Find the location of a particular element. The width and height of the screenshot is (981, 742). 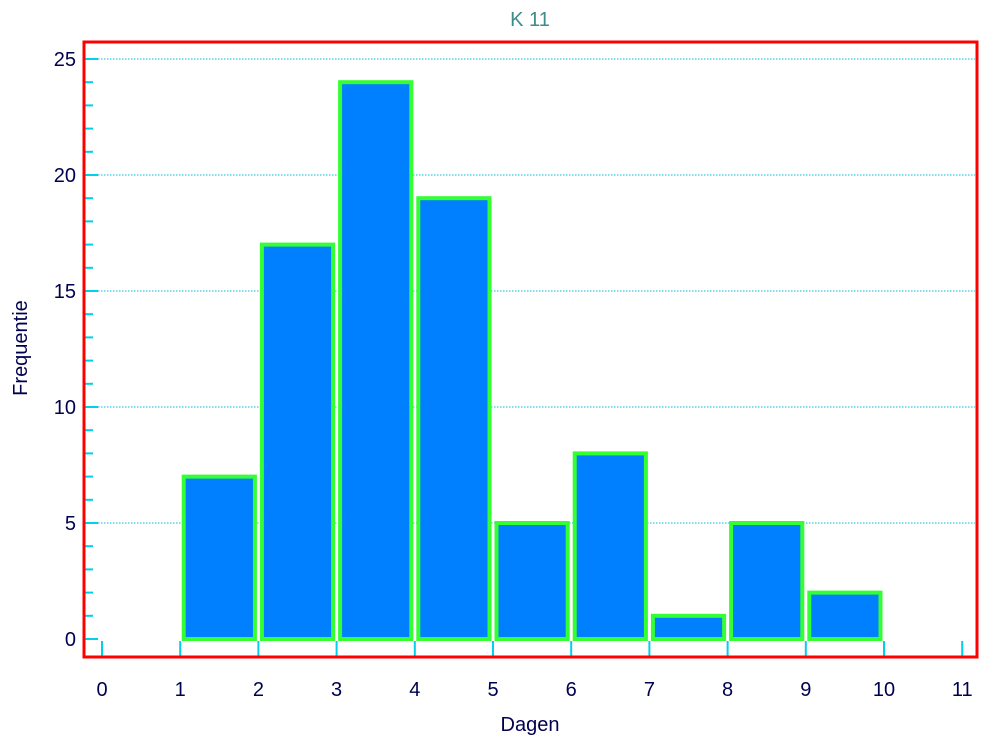

x-tick-label-5: 5 is located at coordinates (492, 690).